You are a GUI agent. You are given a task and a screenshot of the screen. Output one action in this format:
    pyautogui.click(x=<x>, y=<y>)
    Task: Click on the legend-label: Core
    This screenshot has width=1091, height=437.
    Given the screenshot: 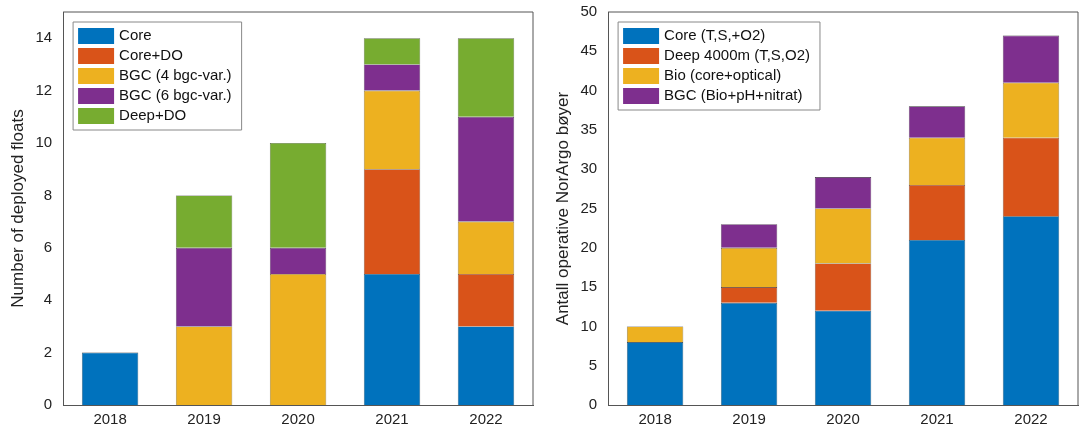 What is the action you would take?
    pyautogui.click(x=135, y=35)
    